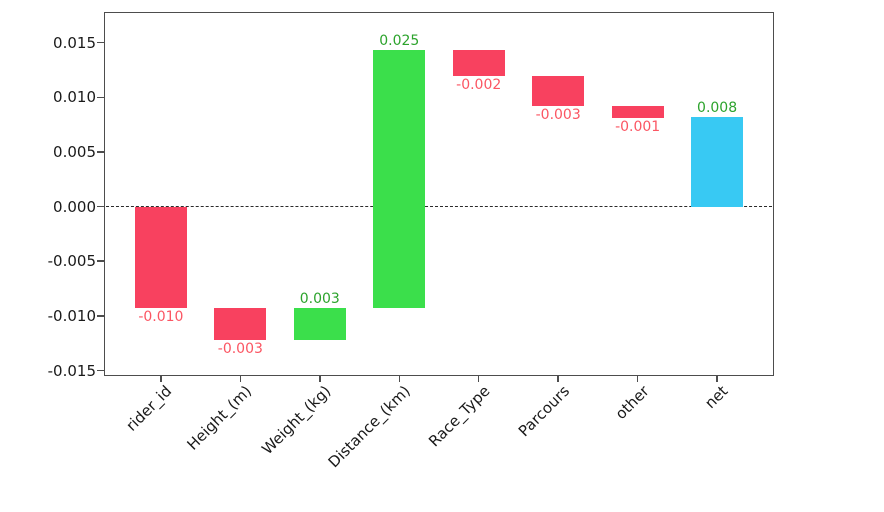  What do you see at coordinates (717, 107) in the screenshot?
I see `value-label-net: 0.008` at bounding box center [717, 107].